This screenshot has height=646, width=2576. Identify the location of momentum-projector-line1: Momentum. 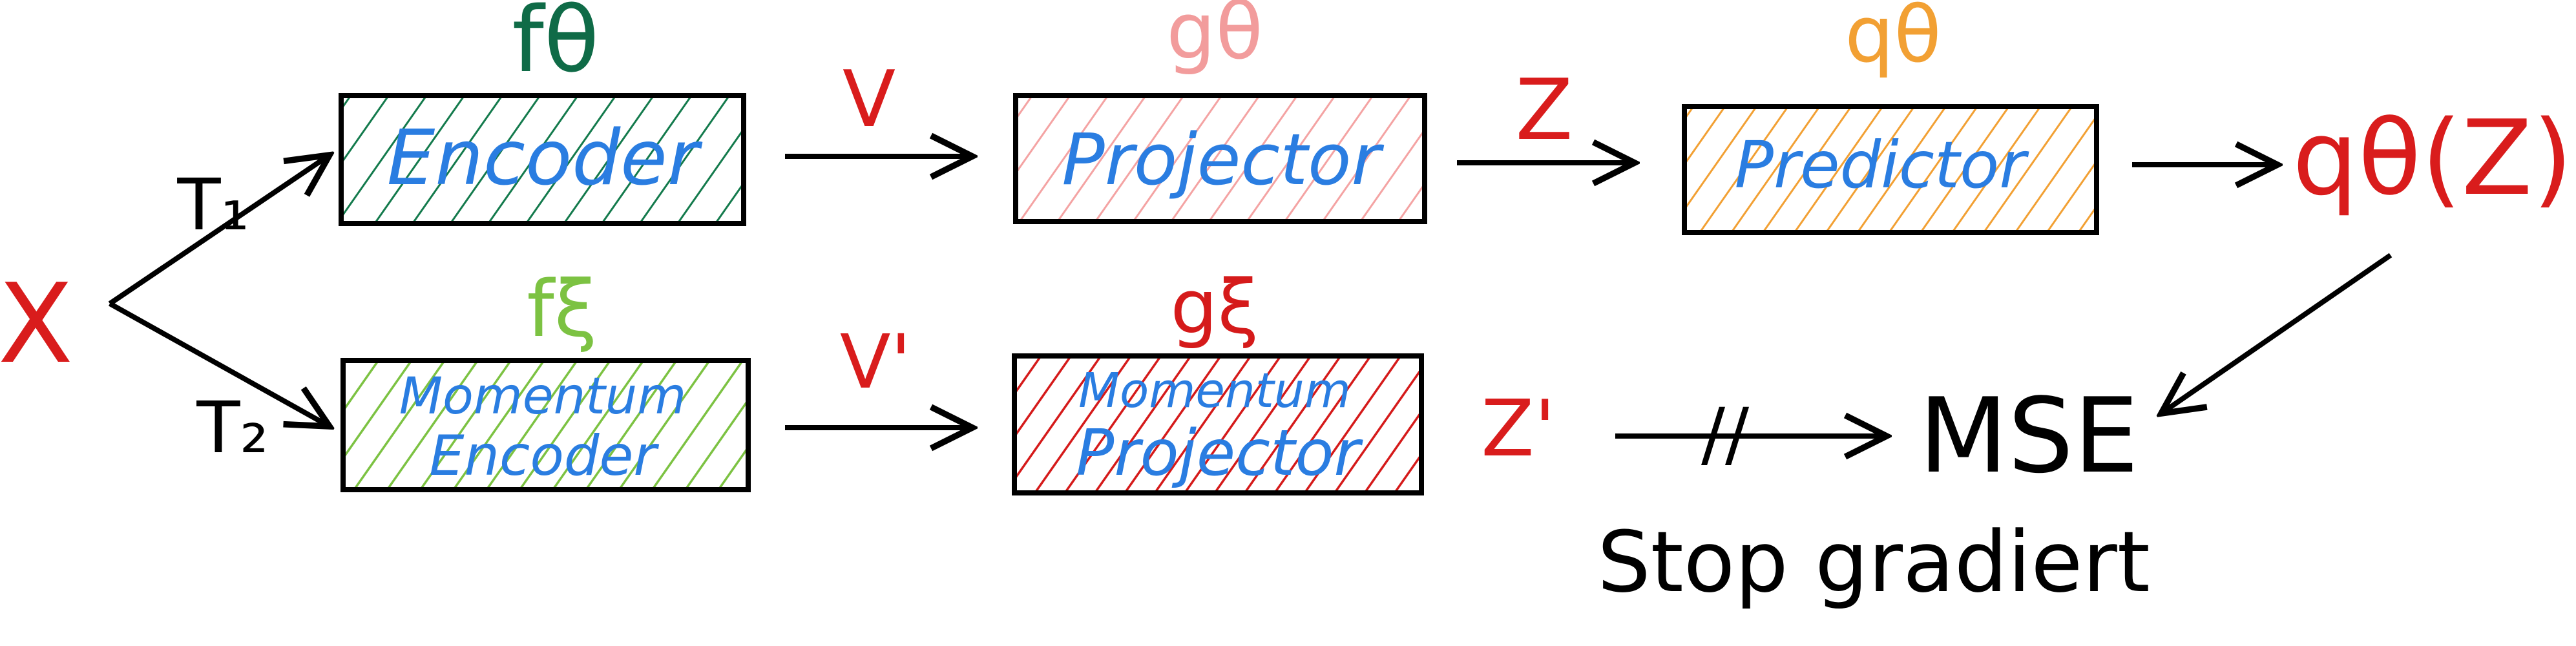
(1214, 391).